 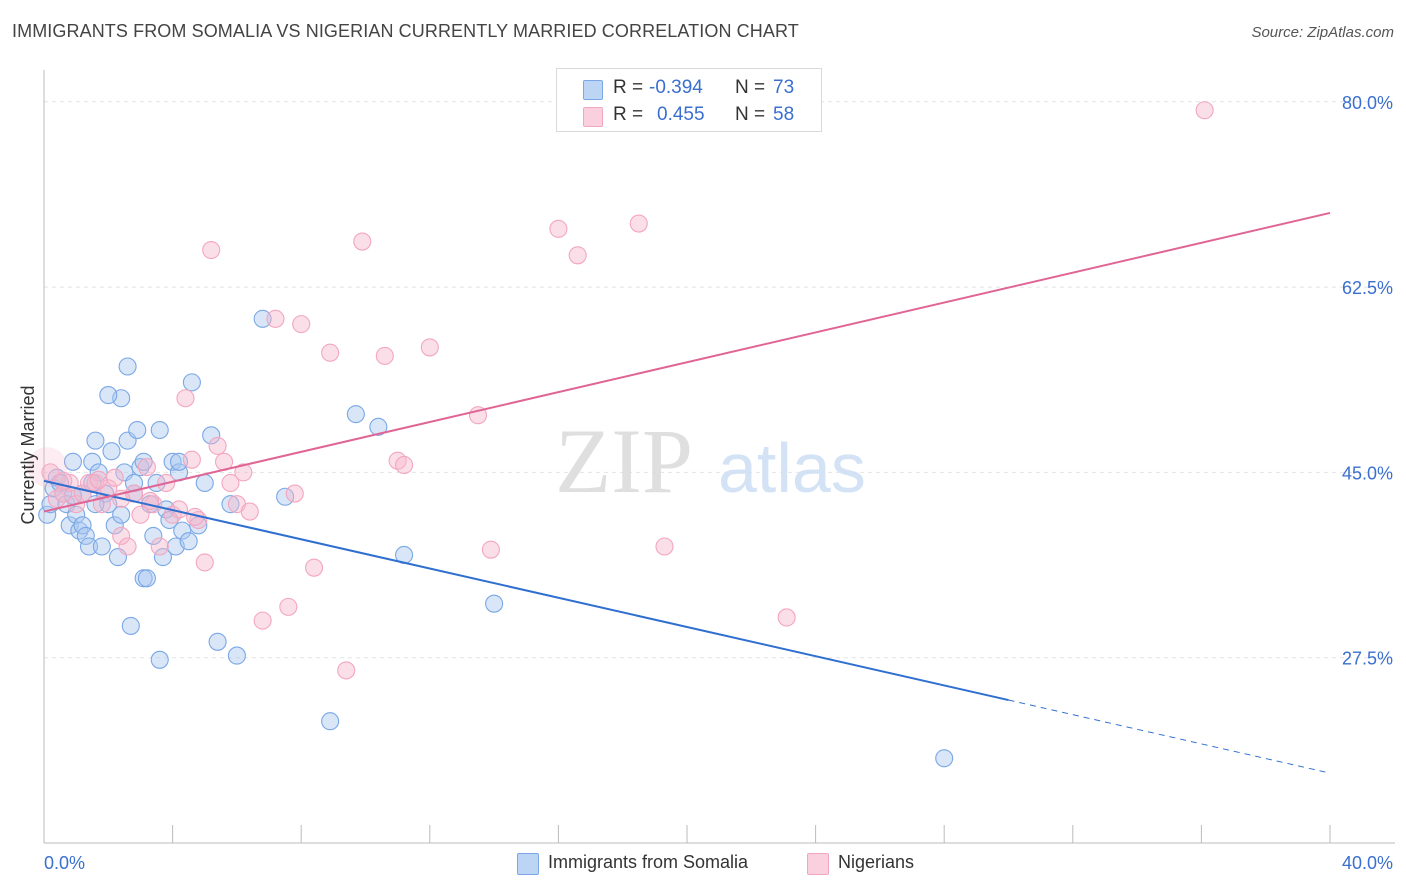 What do you see at coordinates (593, 117) in the screenshot?
I see `nigerians-swatch` at bounding box center [593, 117].